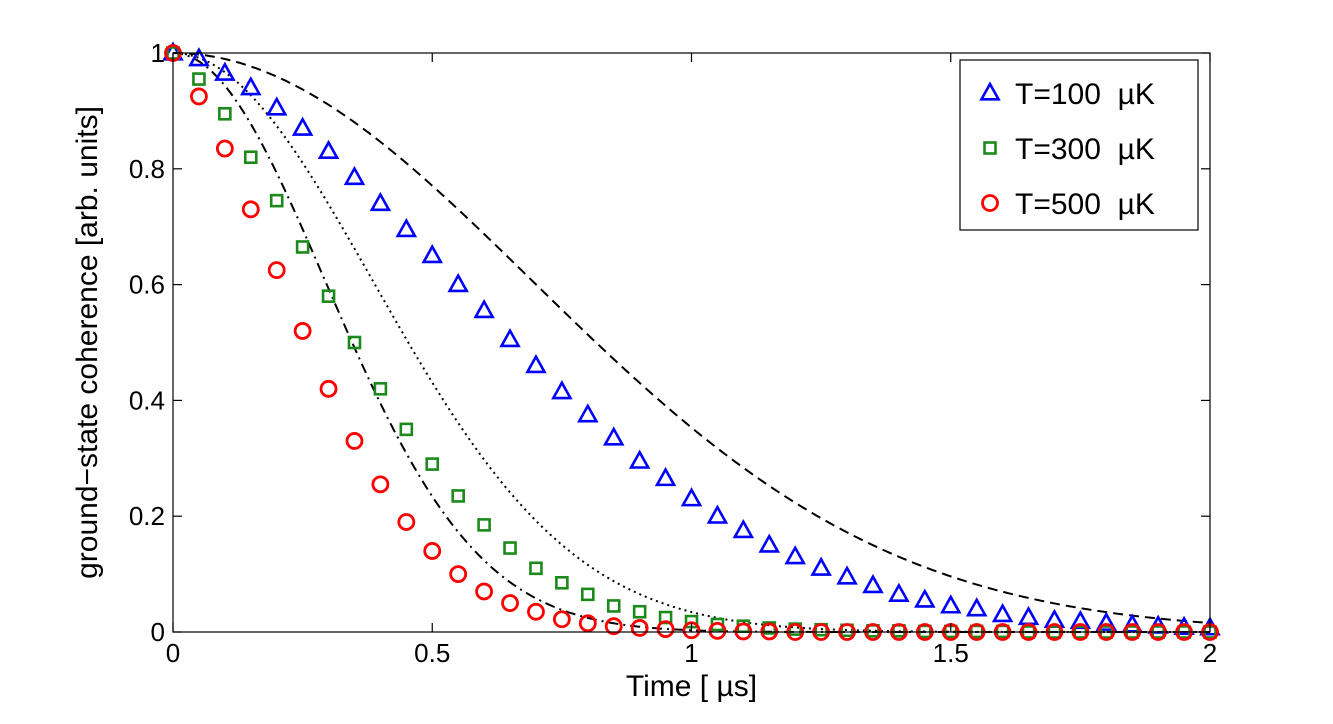 The image size is (1333, 724). Describe the element at coordinates (158, 53) in the screenshot. I see `y-tick-label: 1` at that location.